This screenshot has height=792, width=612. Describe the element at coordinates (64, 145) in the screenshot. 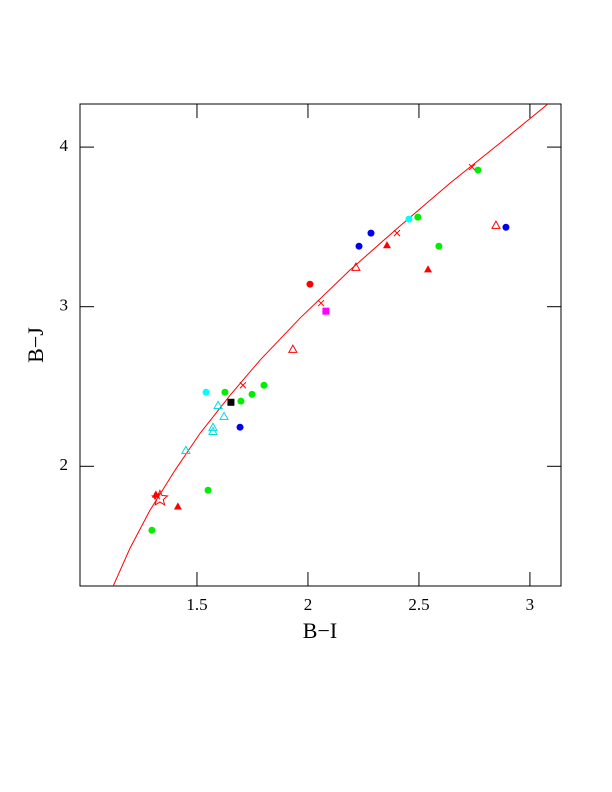

I see `y-tick-label: 4` at that location.